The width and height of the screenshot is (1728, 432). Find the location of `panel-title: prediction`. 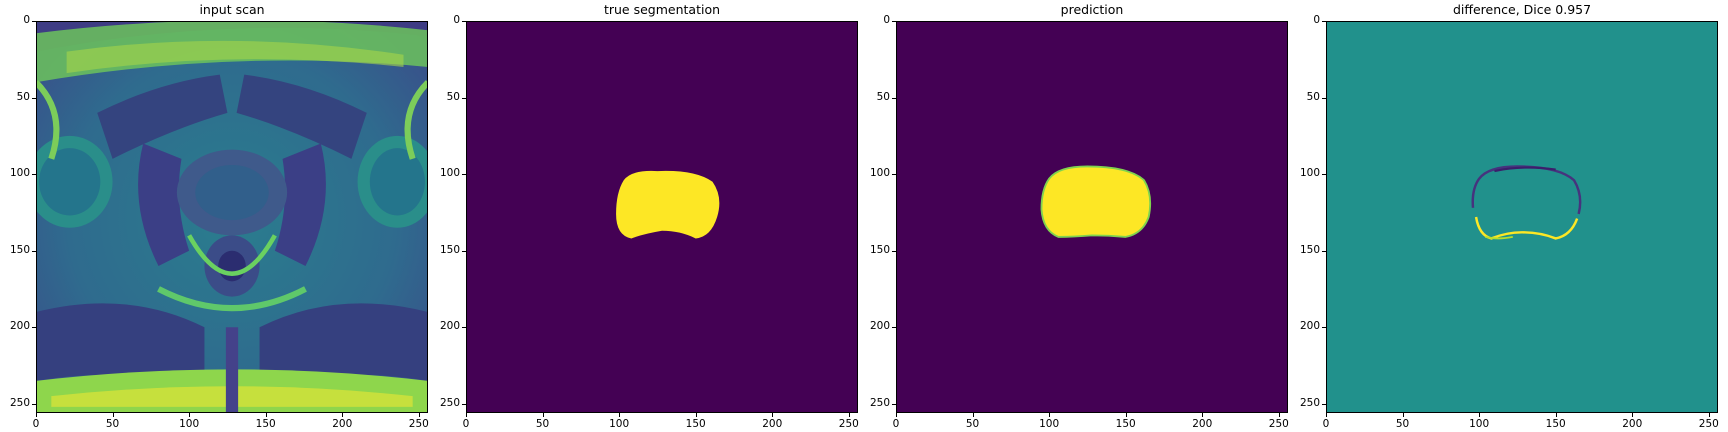

panel-title: prediction is located at coordinates (1092, 9).